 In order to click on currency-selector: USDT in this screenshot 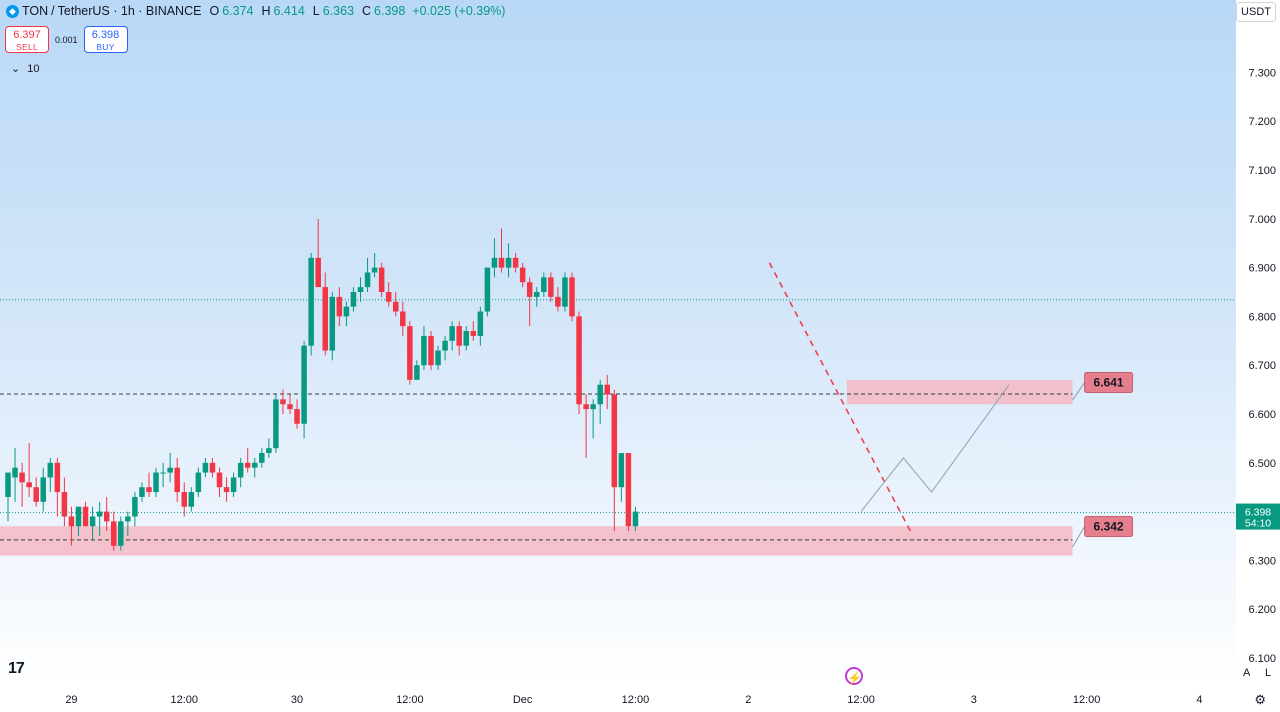, I will do `click(1256, 12)`.